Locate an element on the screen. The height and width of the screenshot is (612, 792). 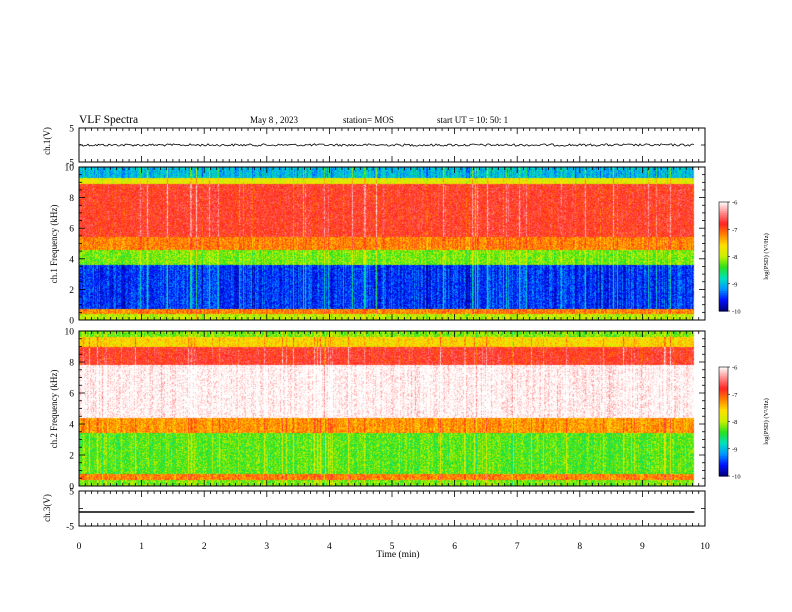
date-label: May 8 , 2023 is located at coordinates (274, 120).